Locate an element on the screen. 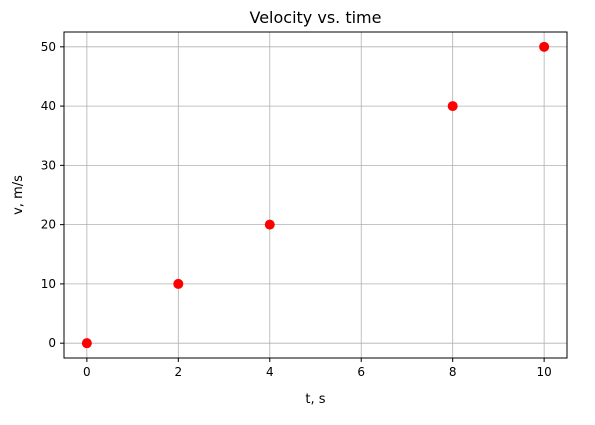 This screenshot has height=425, width=595. y-tick-label: 10 is located at coordinates (48, 284).